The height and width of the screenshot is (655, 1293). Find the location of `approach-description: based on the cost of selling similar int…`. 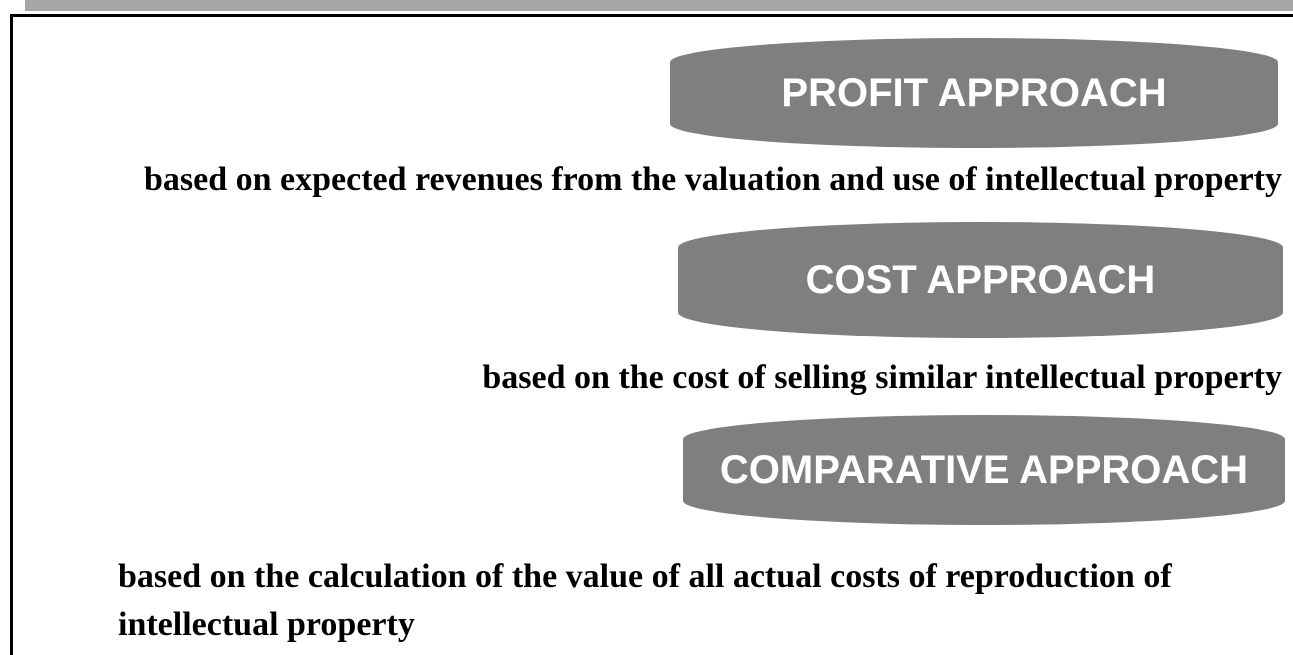

approach-description: based on the cost of selling similar int… is located at coordinates (882, 377).